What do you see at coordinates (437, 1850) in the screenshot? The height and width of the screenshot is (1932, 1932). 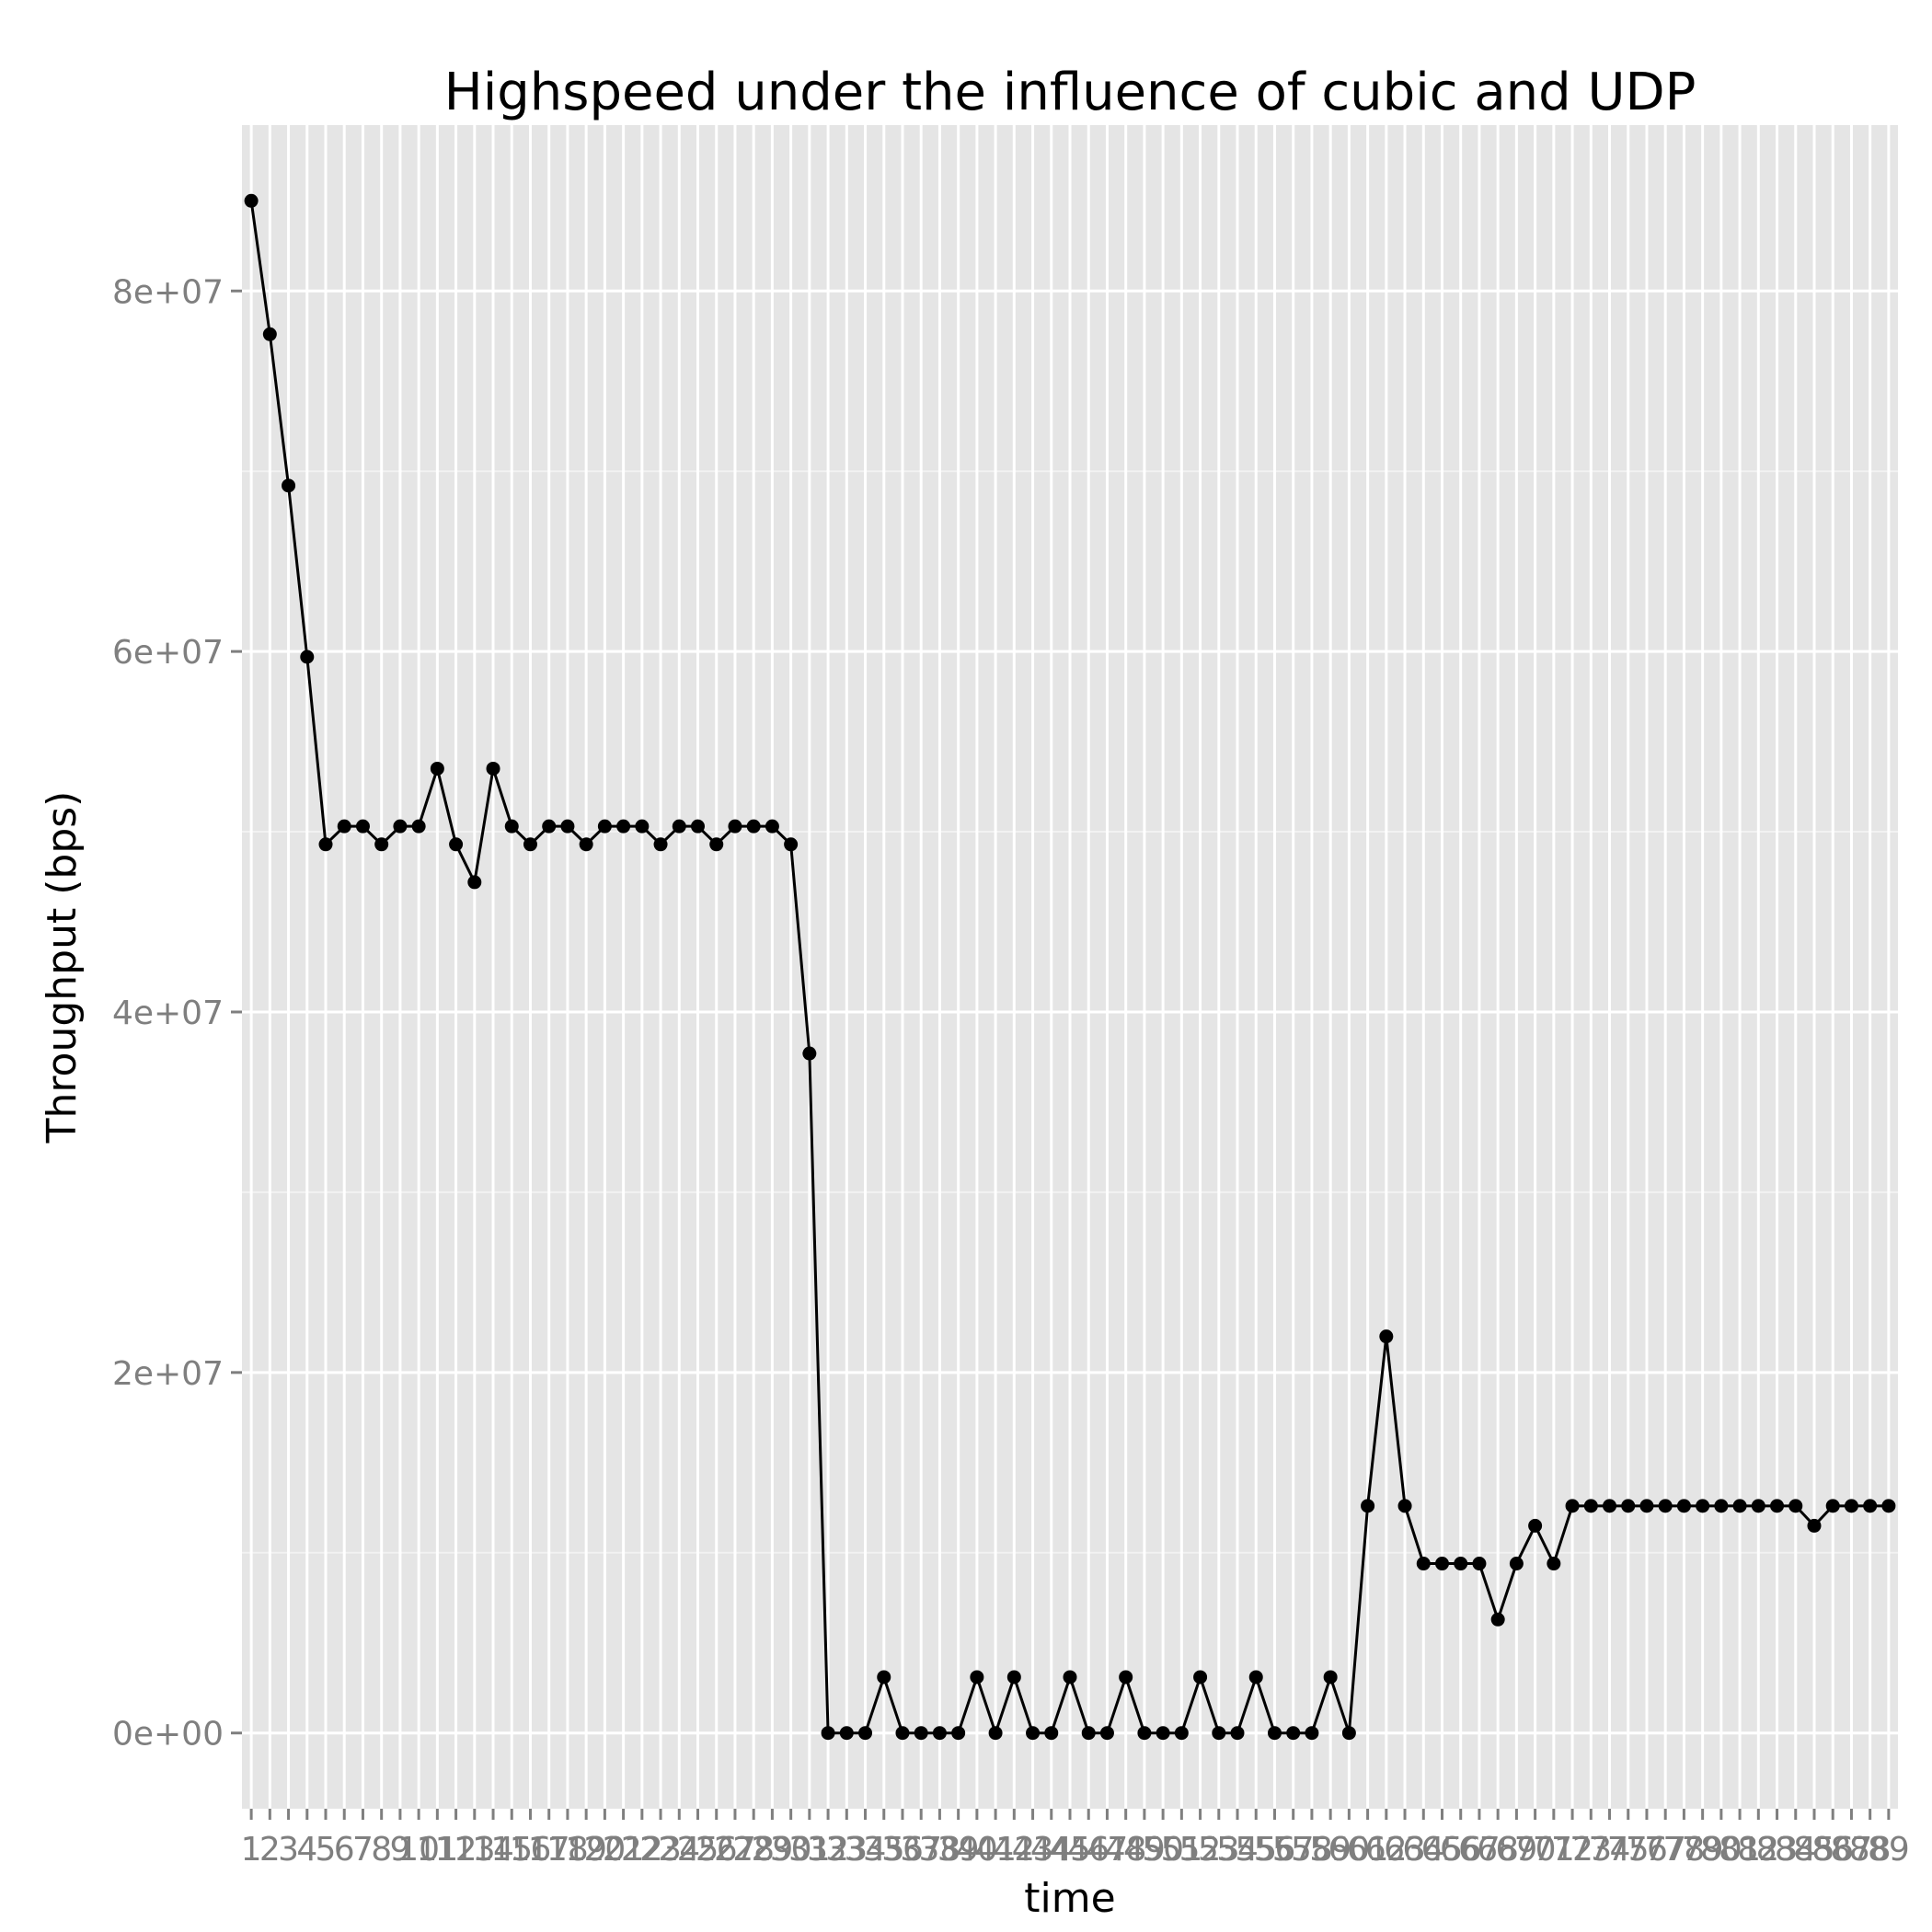 I see `x-tick-label: 11` at bounding box center [437, 1850].